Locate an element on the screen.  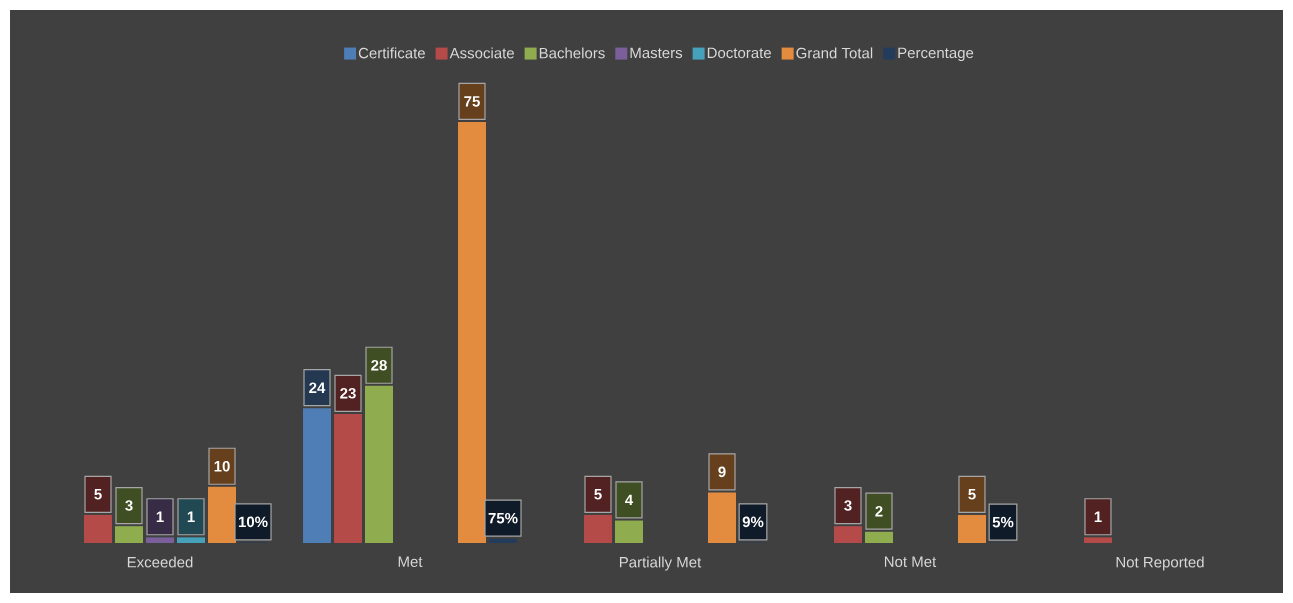
legend-label: Grand Total is located at coordinates (834, 53).